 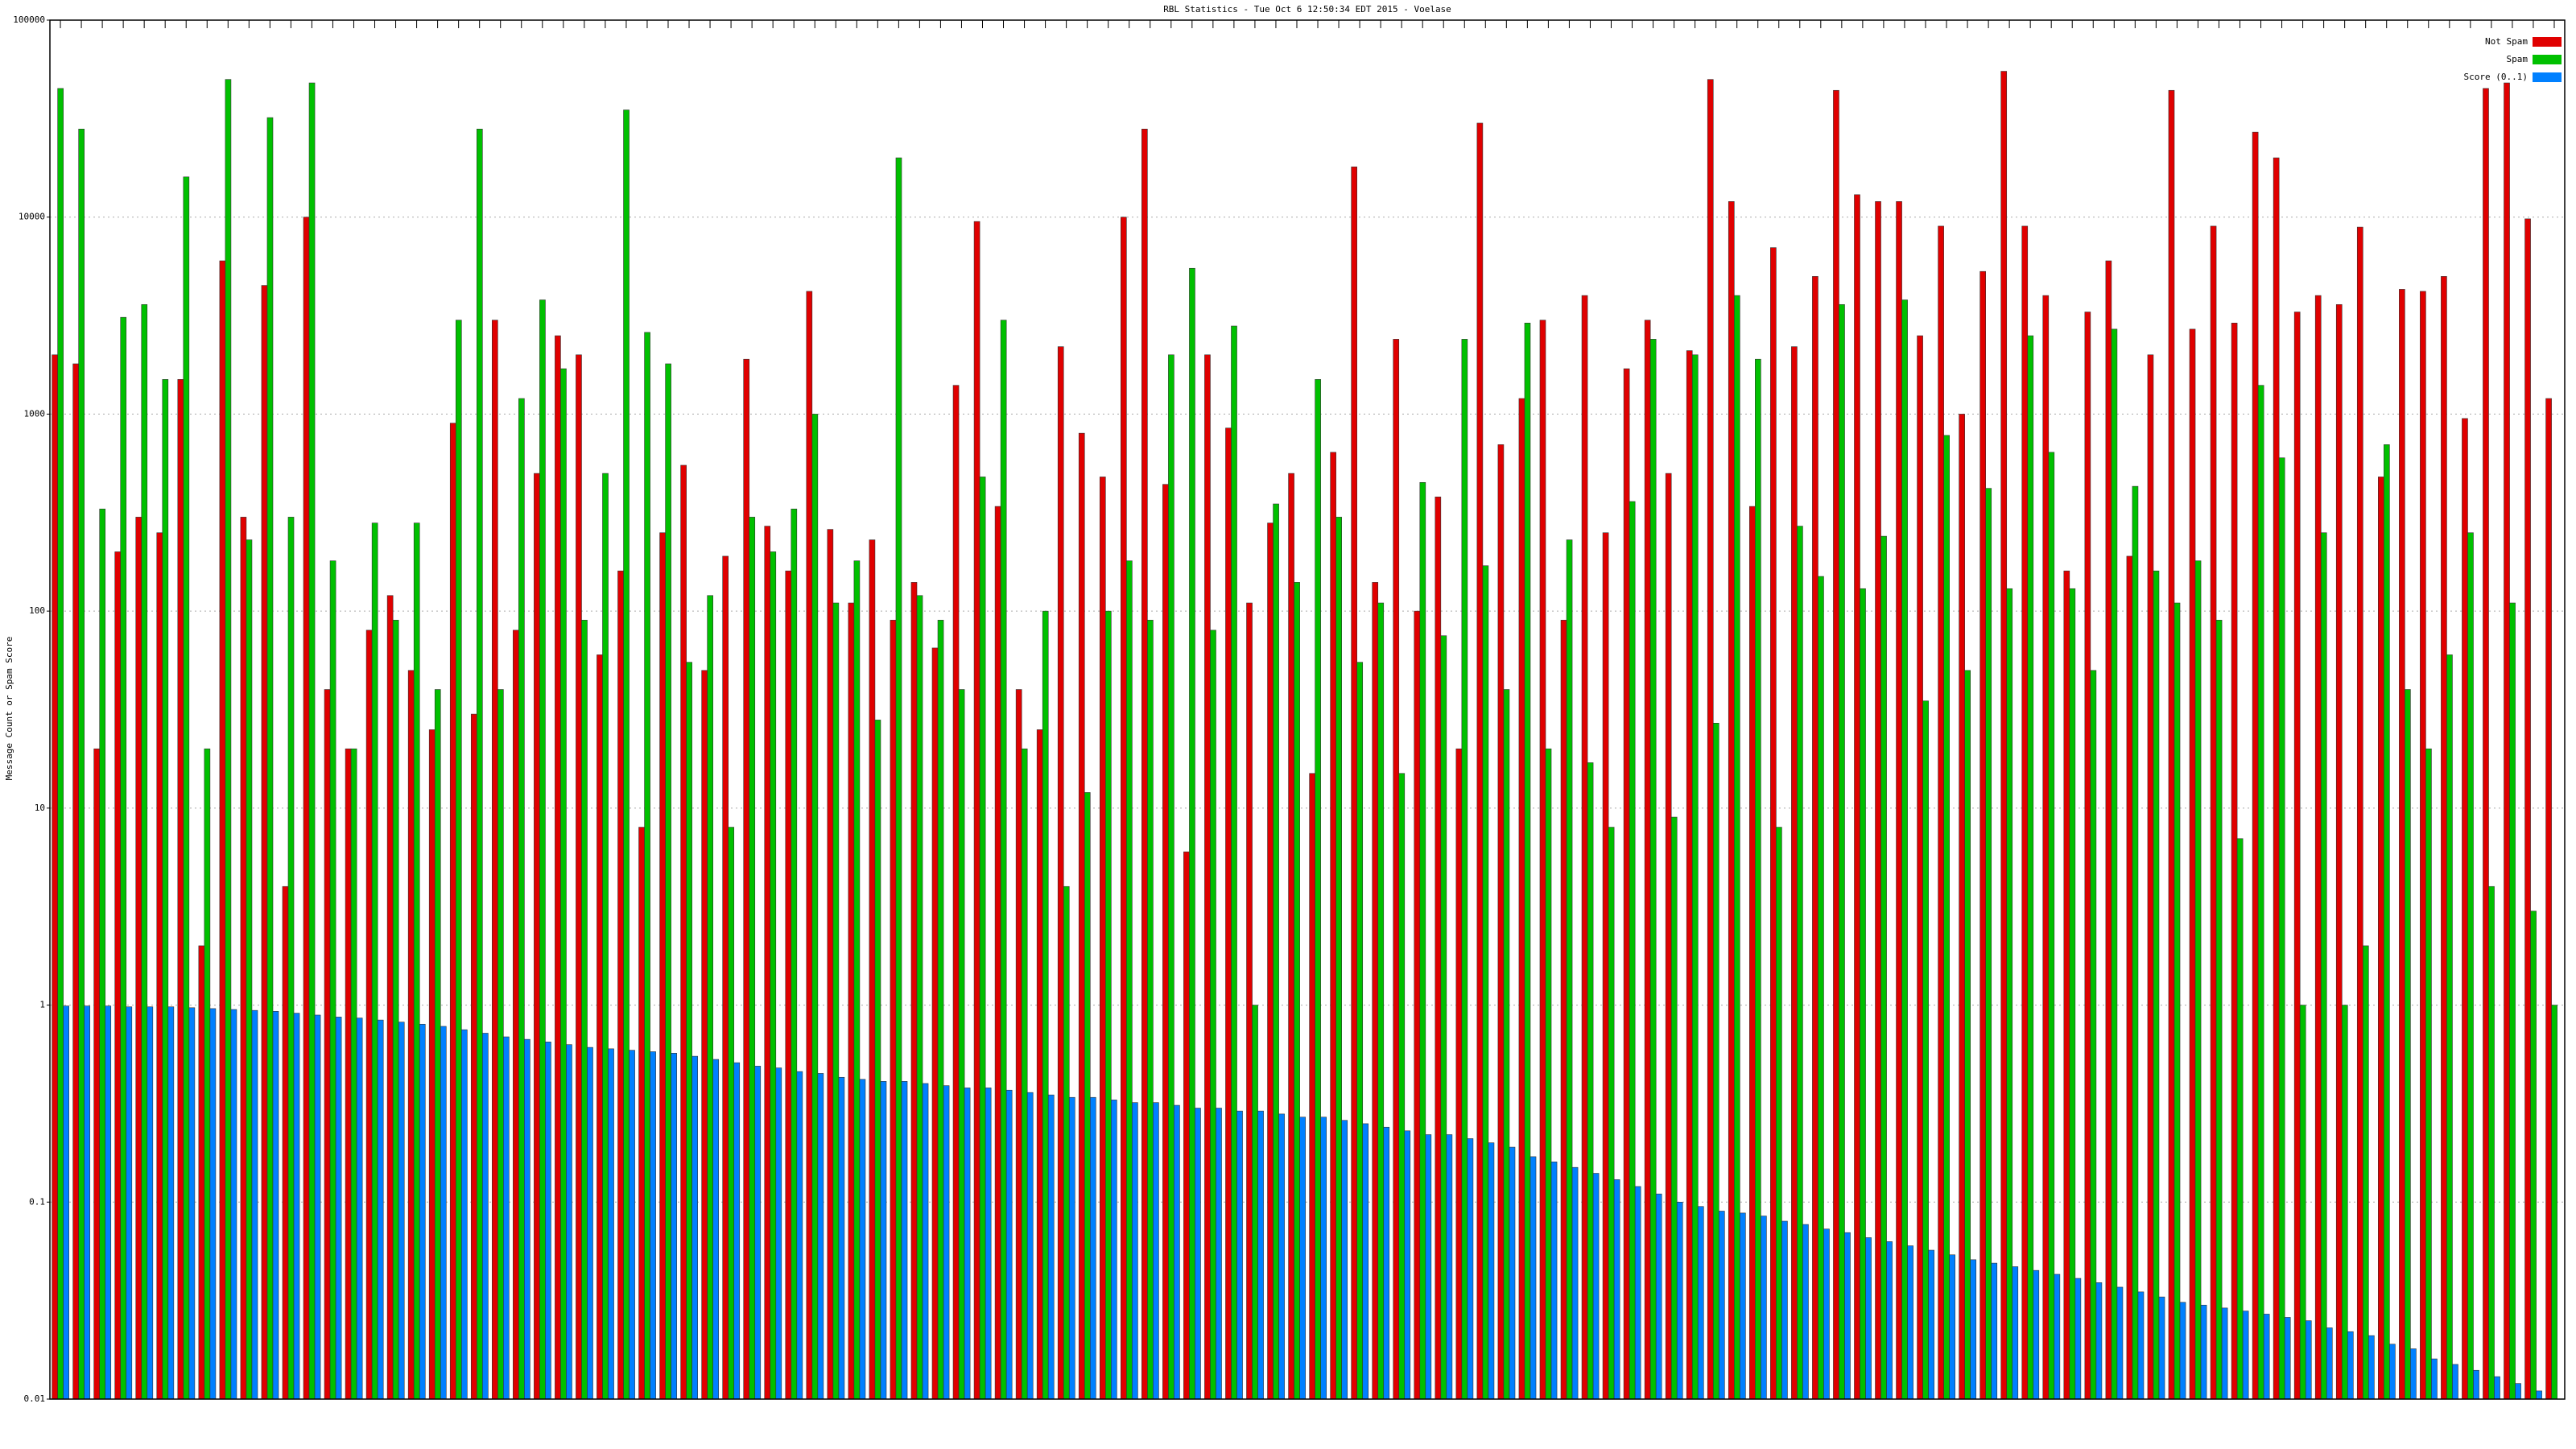 What do you see at coordinates (40, 808) in the screenshot?
I see `y-tick-label: 10` at bounding box center [40, 808].